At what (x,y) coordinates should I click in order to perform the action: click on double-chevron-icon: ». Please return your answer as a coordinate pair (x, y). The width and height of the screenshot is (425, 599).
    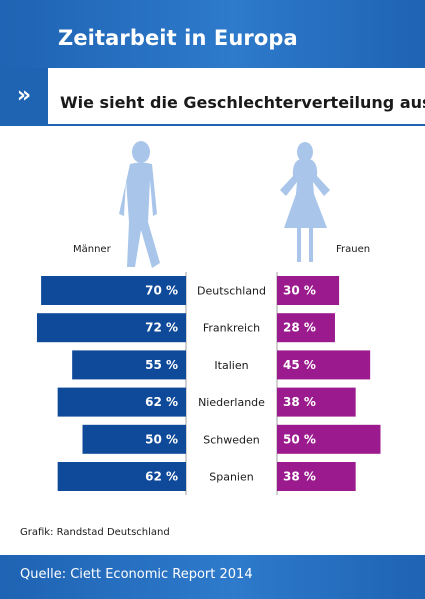
    Looking at the image, I should click on (24, 96).